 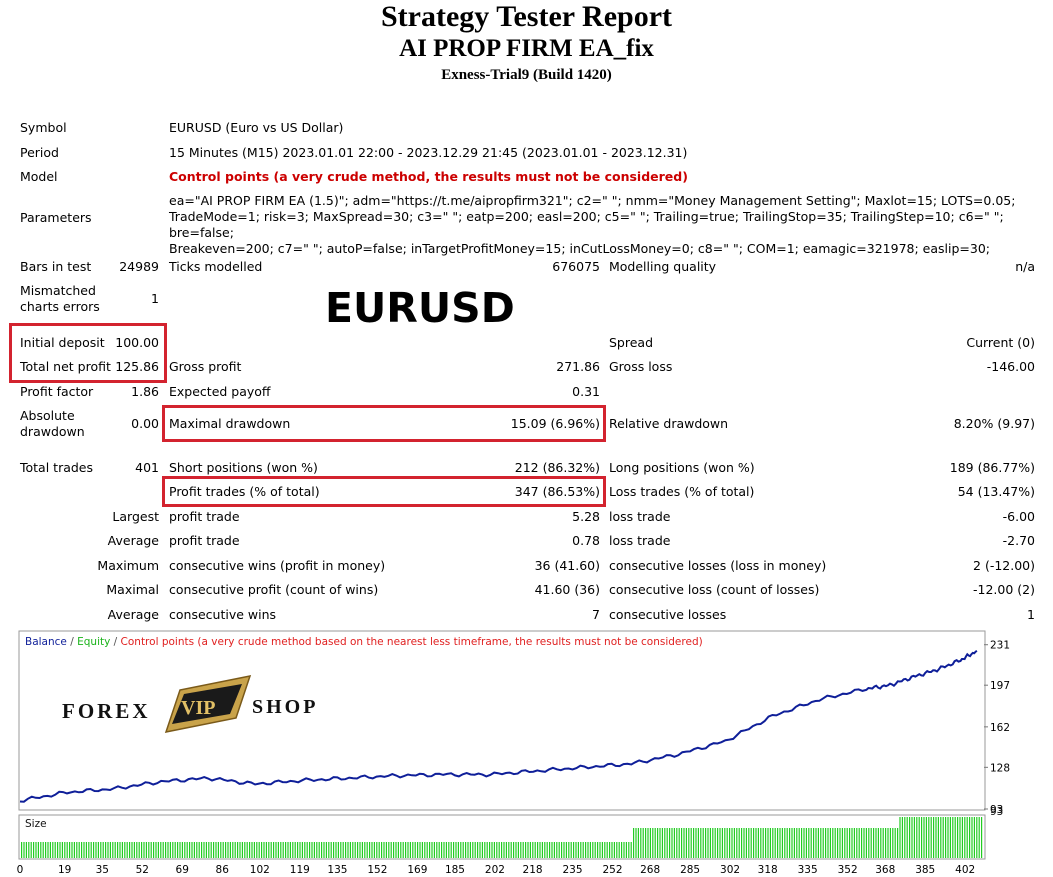 I want to click on average-profit-value: 0.78, so click(x=586, y=540).